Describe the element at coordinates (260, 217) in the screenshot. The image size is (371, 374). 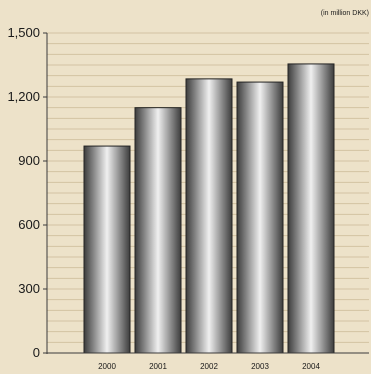
I see `bar-2003` at that location.